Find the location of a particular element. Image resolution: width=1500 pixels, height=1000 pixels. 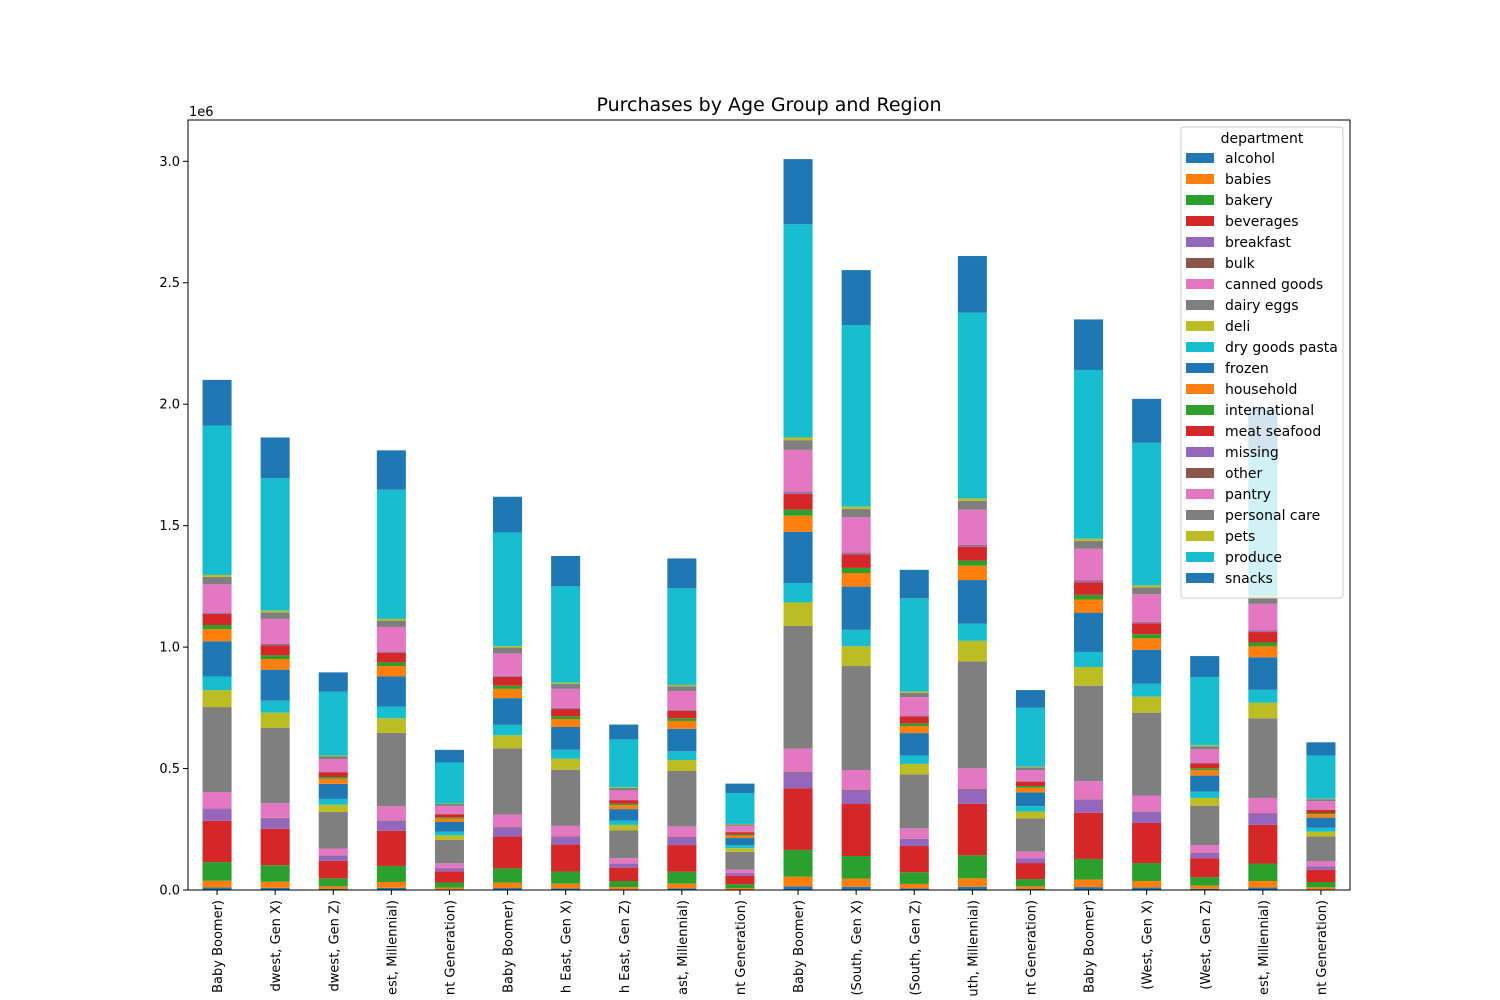

x-tick-label: (South, Gen X) is located at coordinates (857, 948).